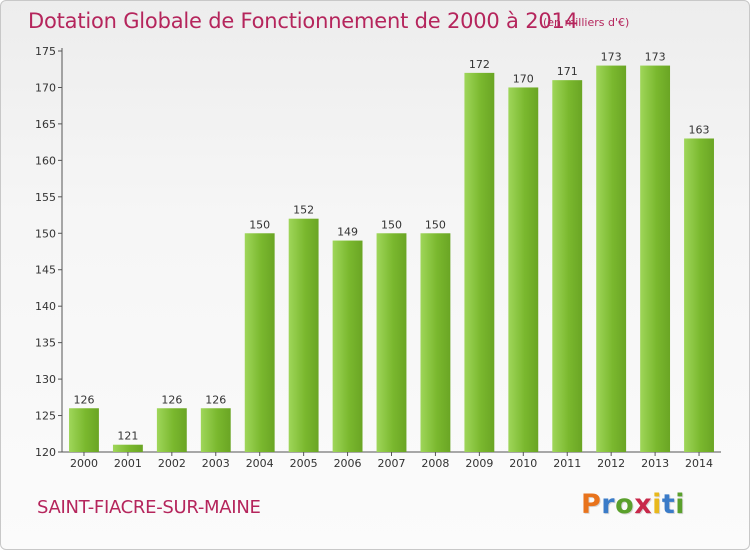  What do you see at coordinates (586, 22) in the screenshot?
I see `chart-subtitle: (en milliers d'€)` at bounding box center [586, 22].